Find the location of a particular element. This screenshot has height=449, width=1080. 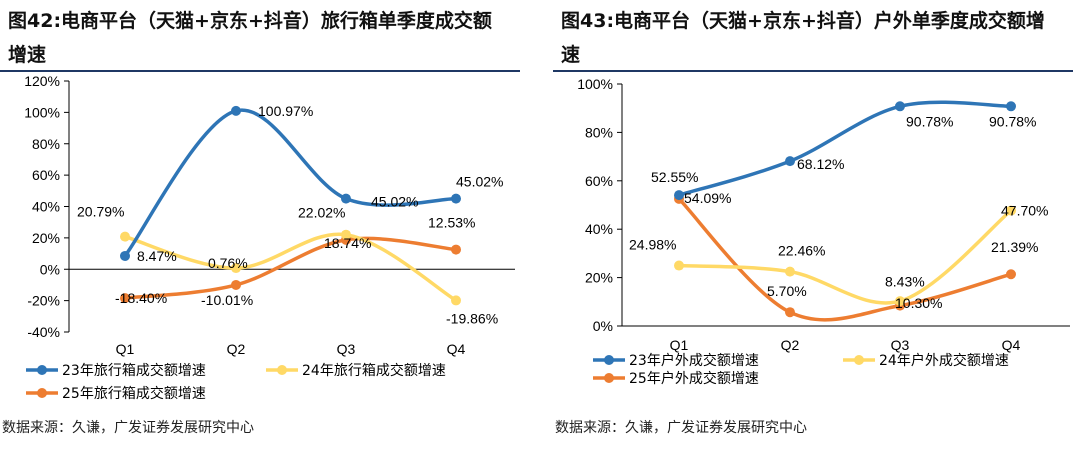

data-label: 54.09% is located at coordinates (707, 198).